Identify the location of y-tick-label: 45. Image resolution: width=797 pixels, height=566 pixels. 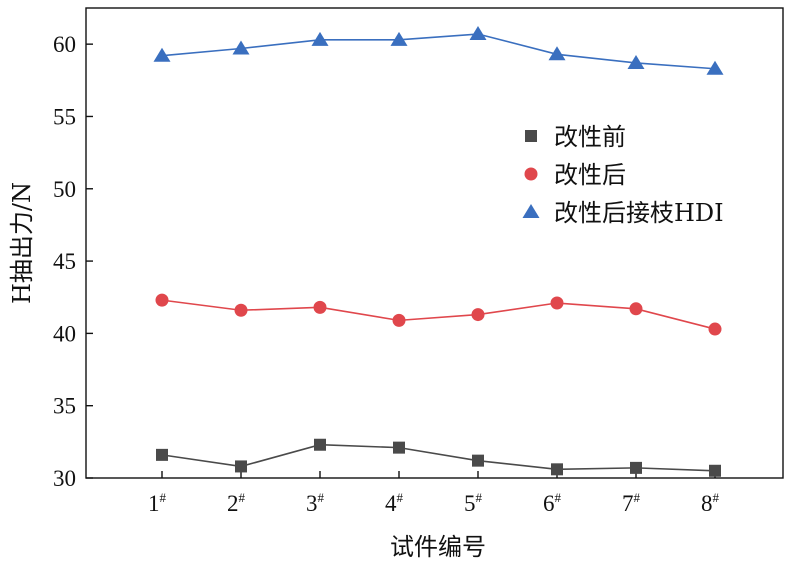
(64, 261).